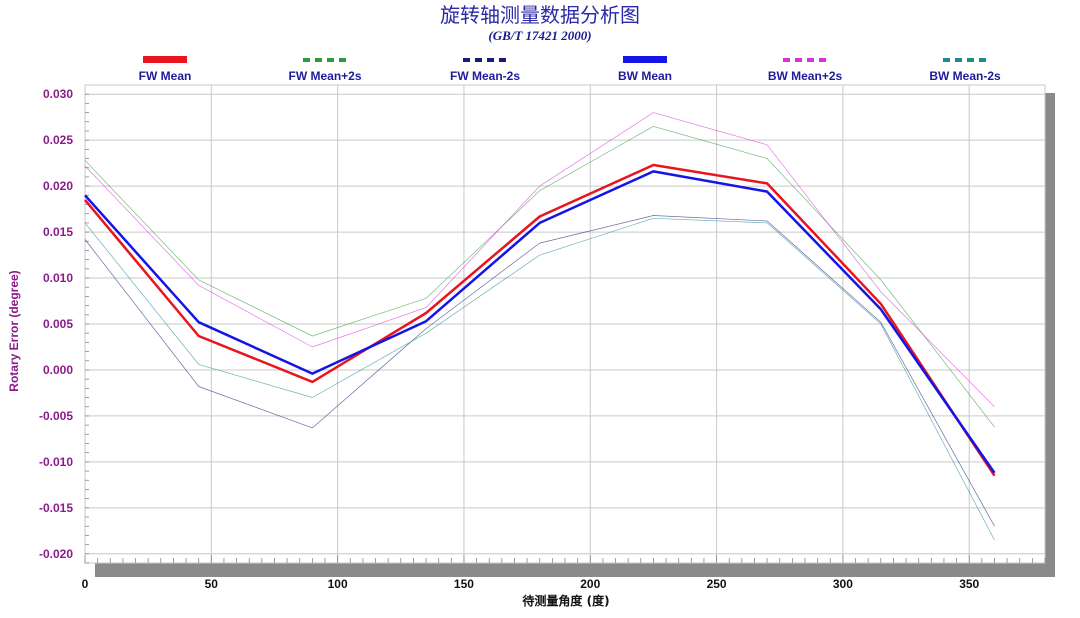 This screenshot has height=618, width=1080. Describe the element at coordinates (717, 584) in the screenshot. I see `x-tick-label: 250` at that location.